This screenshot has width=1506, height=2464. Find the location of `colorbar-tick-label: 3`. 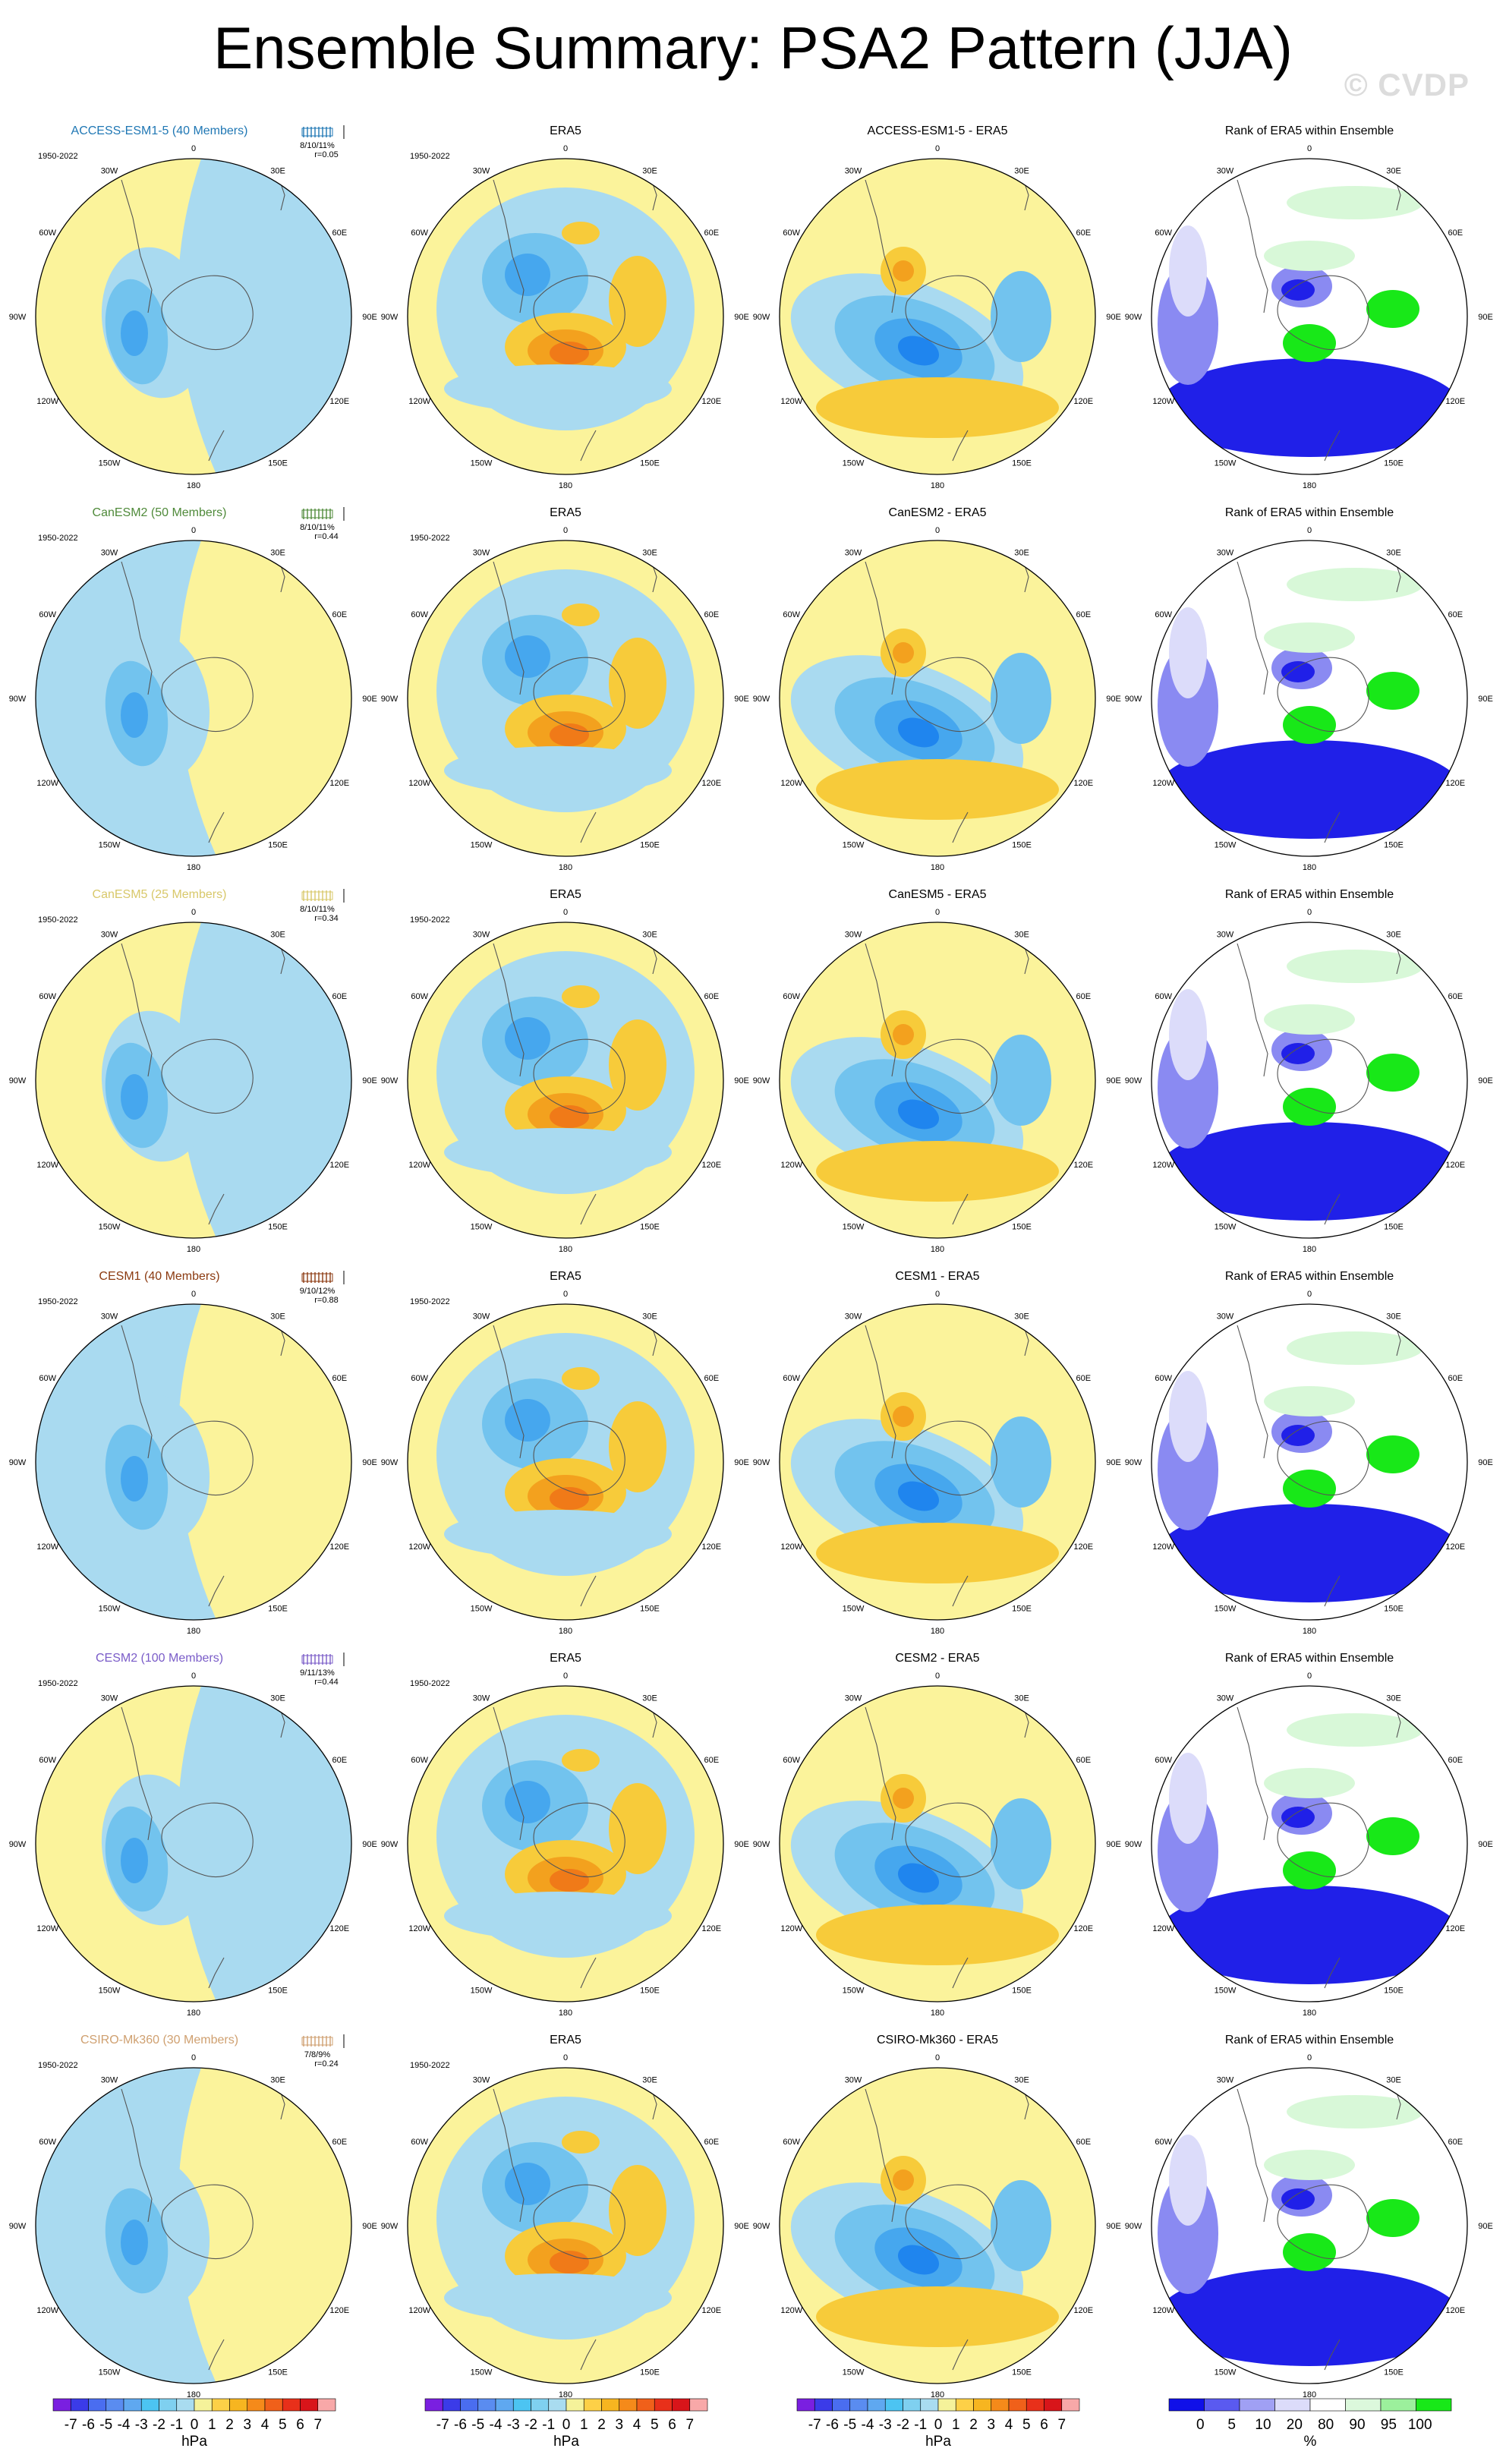

colorbar-tick-label: 3 is located at coordinates (247, 2425).